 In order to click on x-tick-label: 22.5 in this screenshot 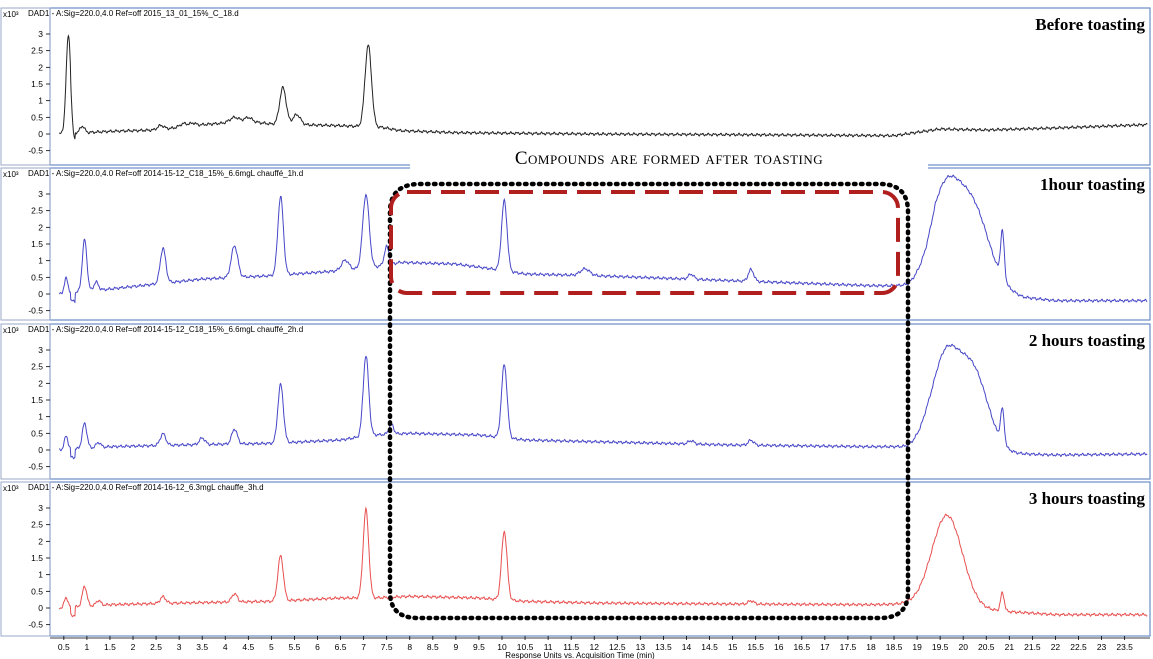, I will do `click(1078, 647)`.